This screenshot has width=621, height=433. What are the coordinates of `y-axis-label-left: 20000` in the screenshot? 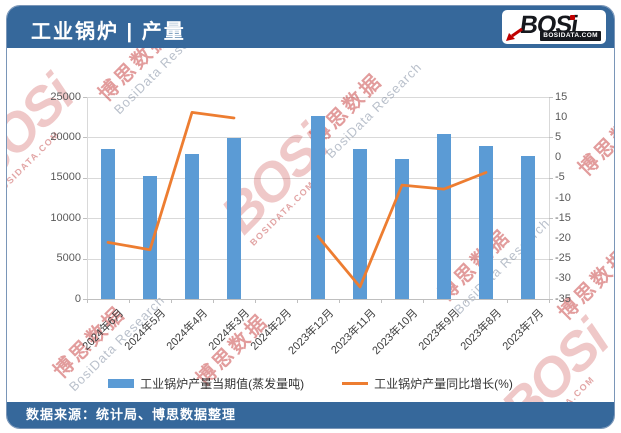 It's located at (65, 136).